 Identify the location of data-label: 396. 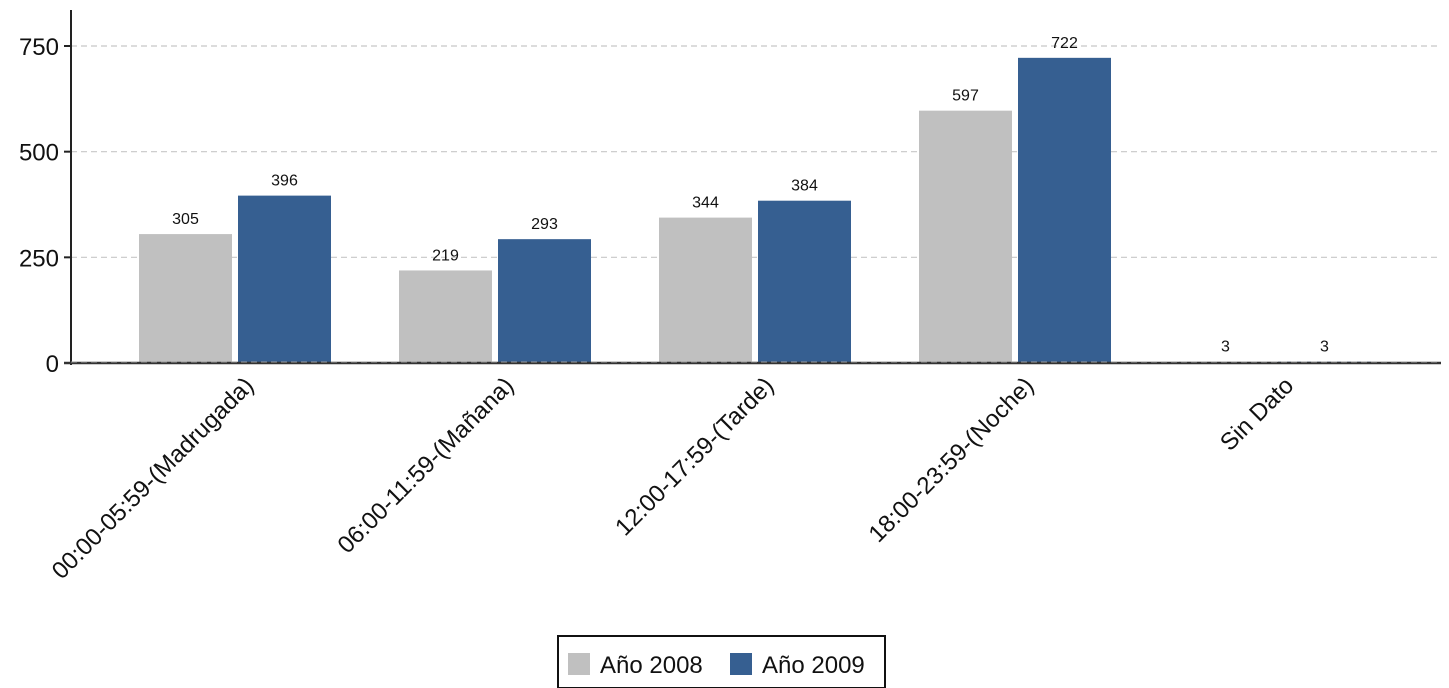
(284, 181).